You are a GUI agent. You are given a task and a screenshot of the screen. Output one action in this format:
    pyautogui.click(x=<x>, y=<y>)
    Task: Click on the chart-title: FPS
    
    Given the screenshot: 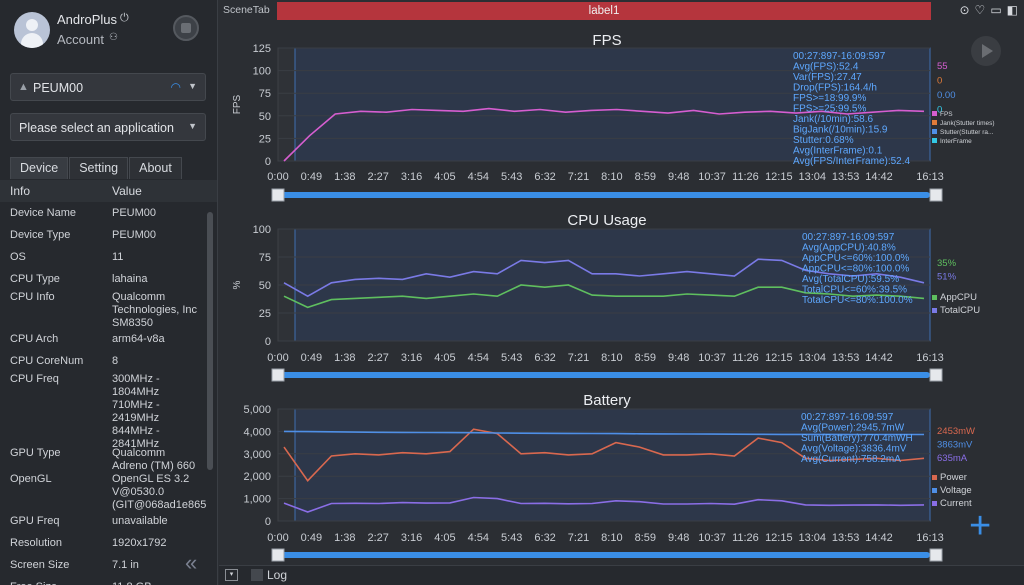 What is the action you would take?
    pyautogui.click(x=606, y=40)
    